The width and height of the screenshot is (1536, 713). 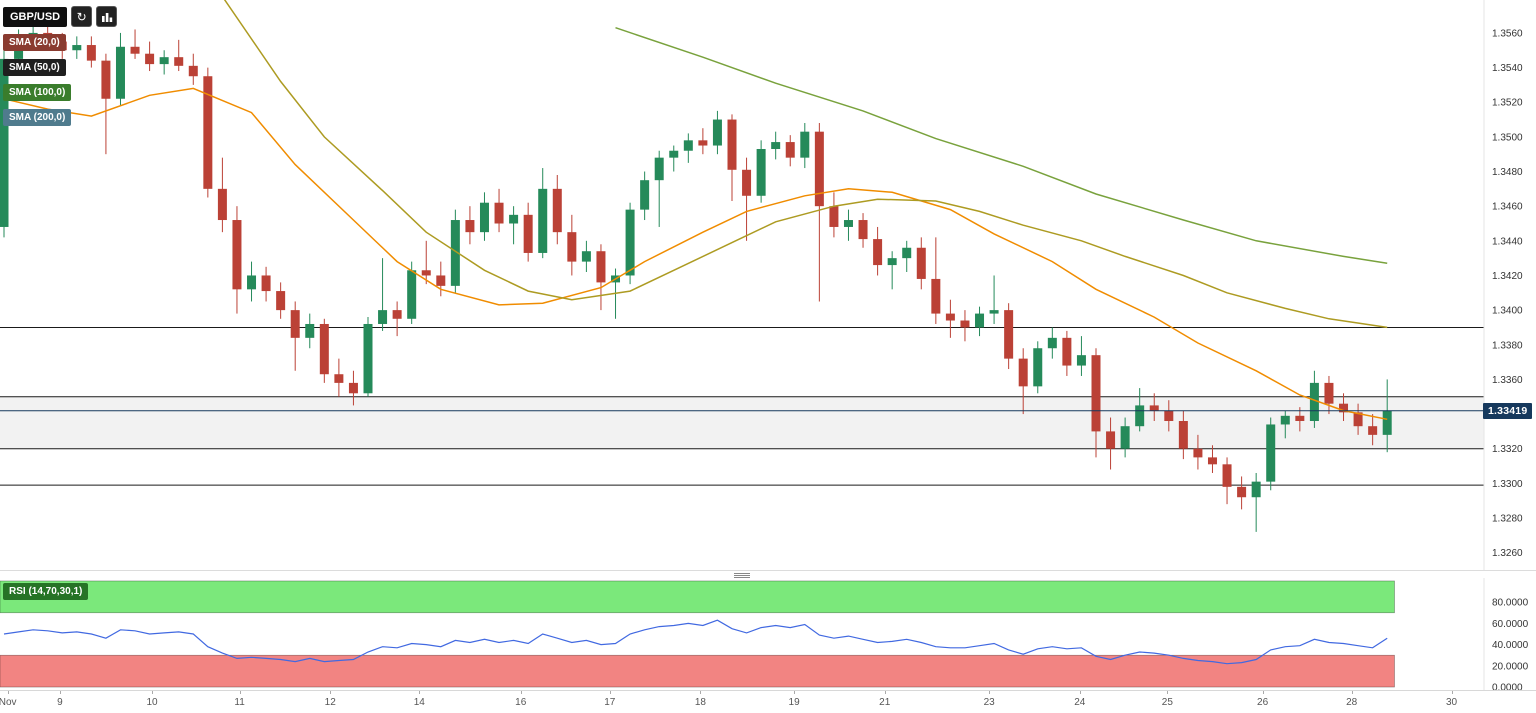 What do you see at coordinates (768, 574) in the screenshot?
I see `panel-divider` at bounding box center [768, 574].